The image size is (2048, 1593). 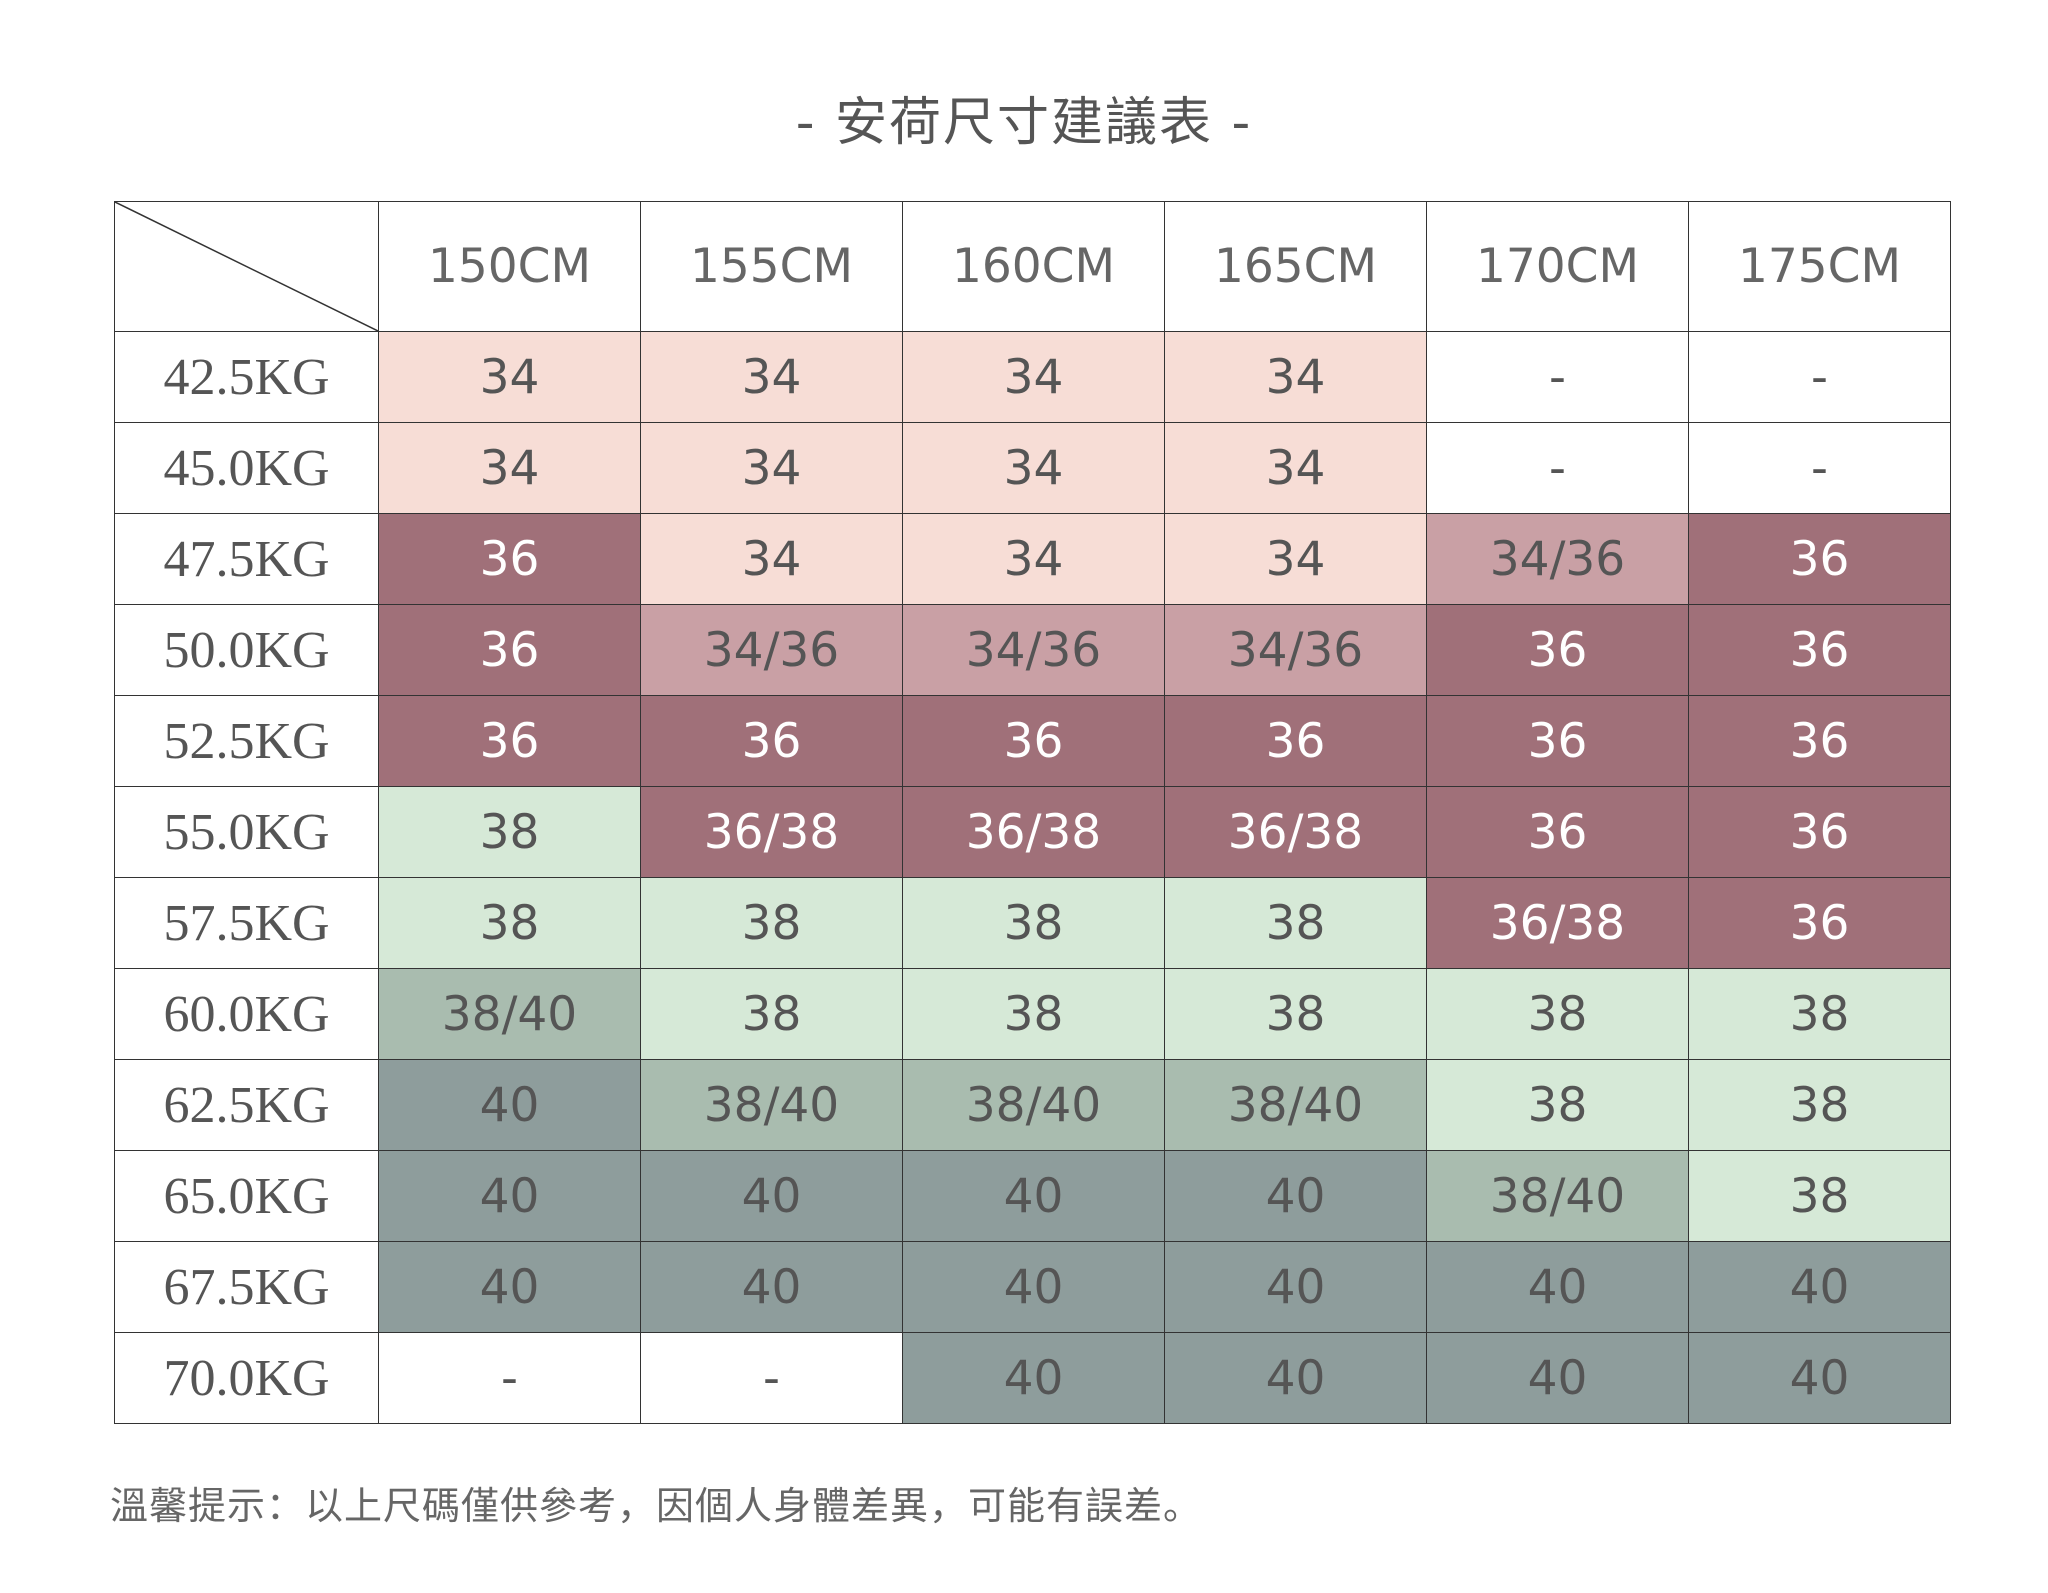 I want to click on table-row: 52.5KG 36 36 36 36 36 36, so click(x=1032, y=741).